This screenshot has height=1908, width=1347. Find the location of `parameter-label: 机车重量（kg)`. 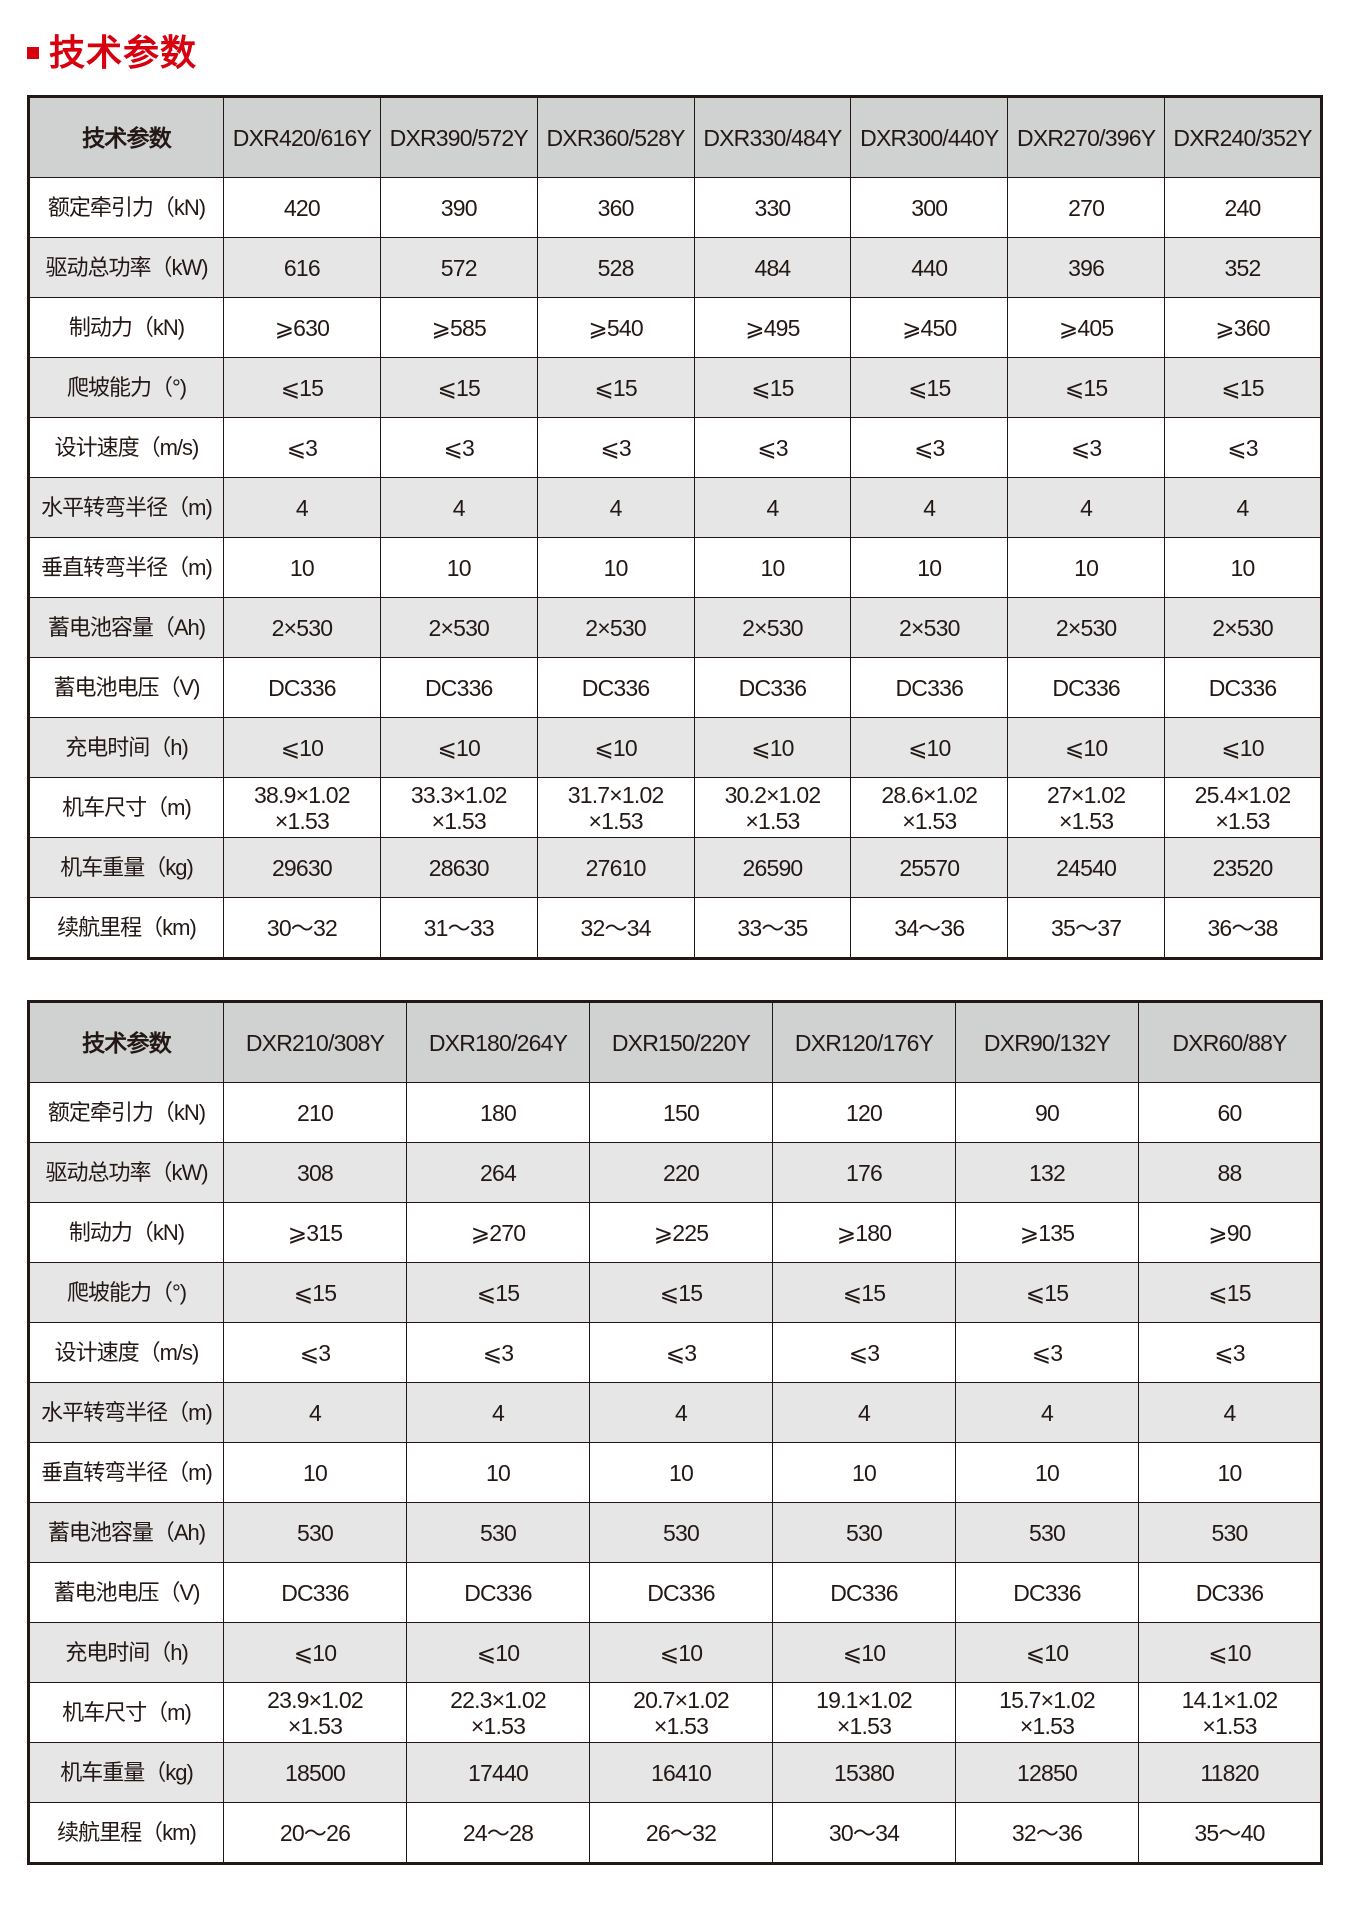

parameter-label: 机车重量（kg) is located at coordinates (126, 1772).